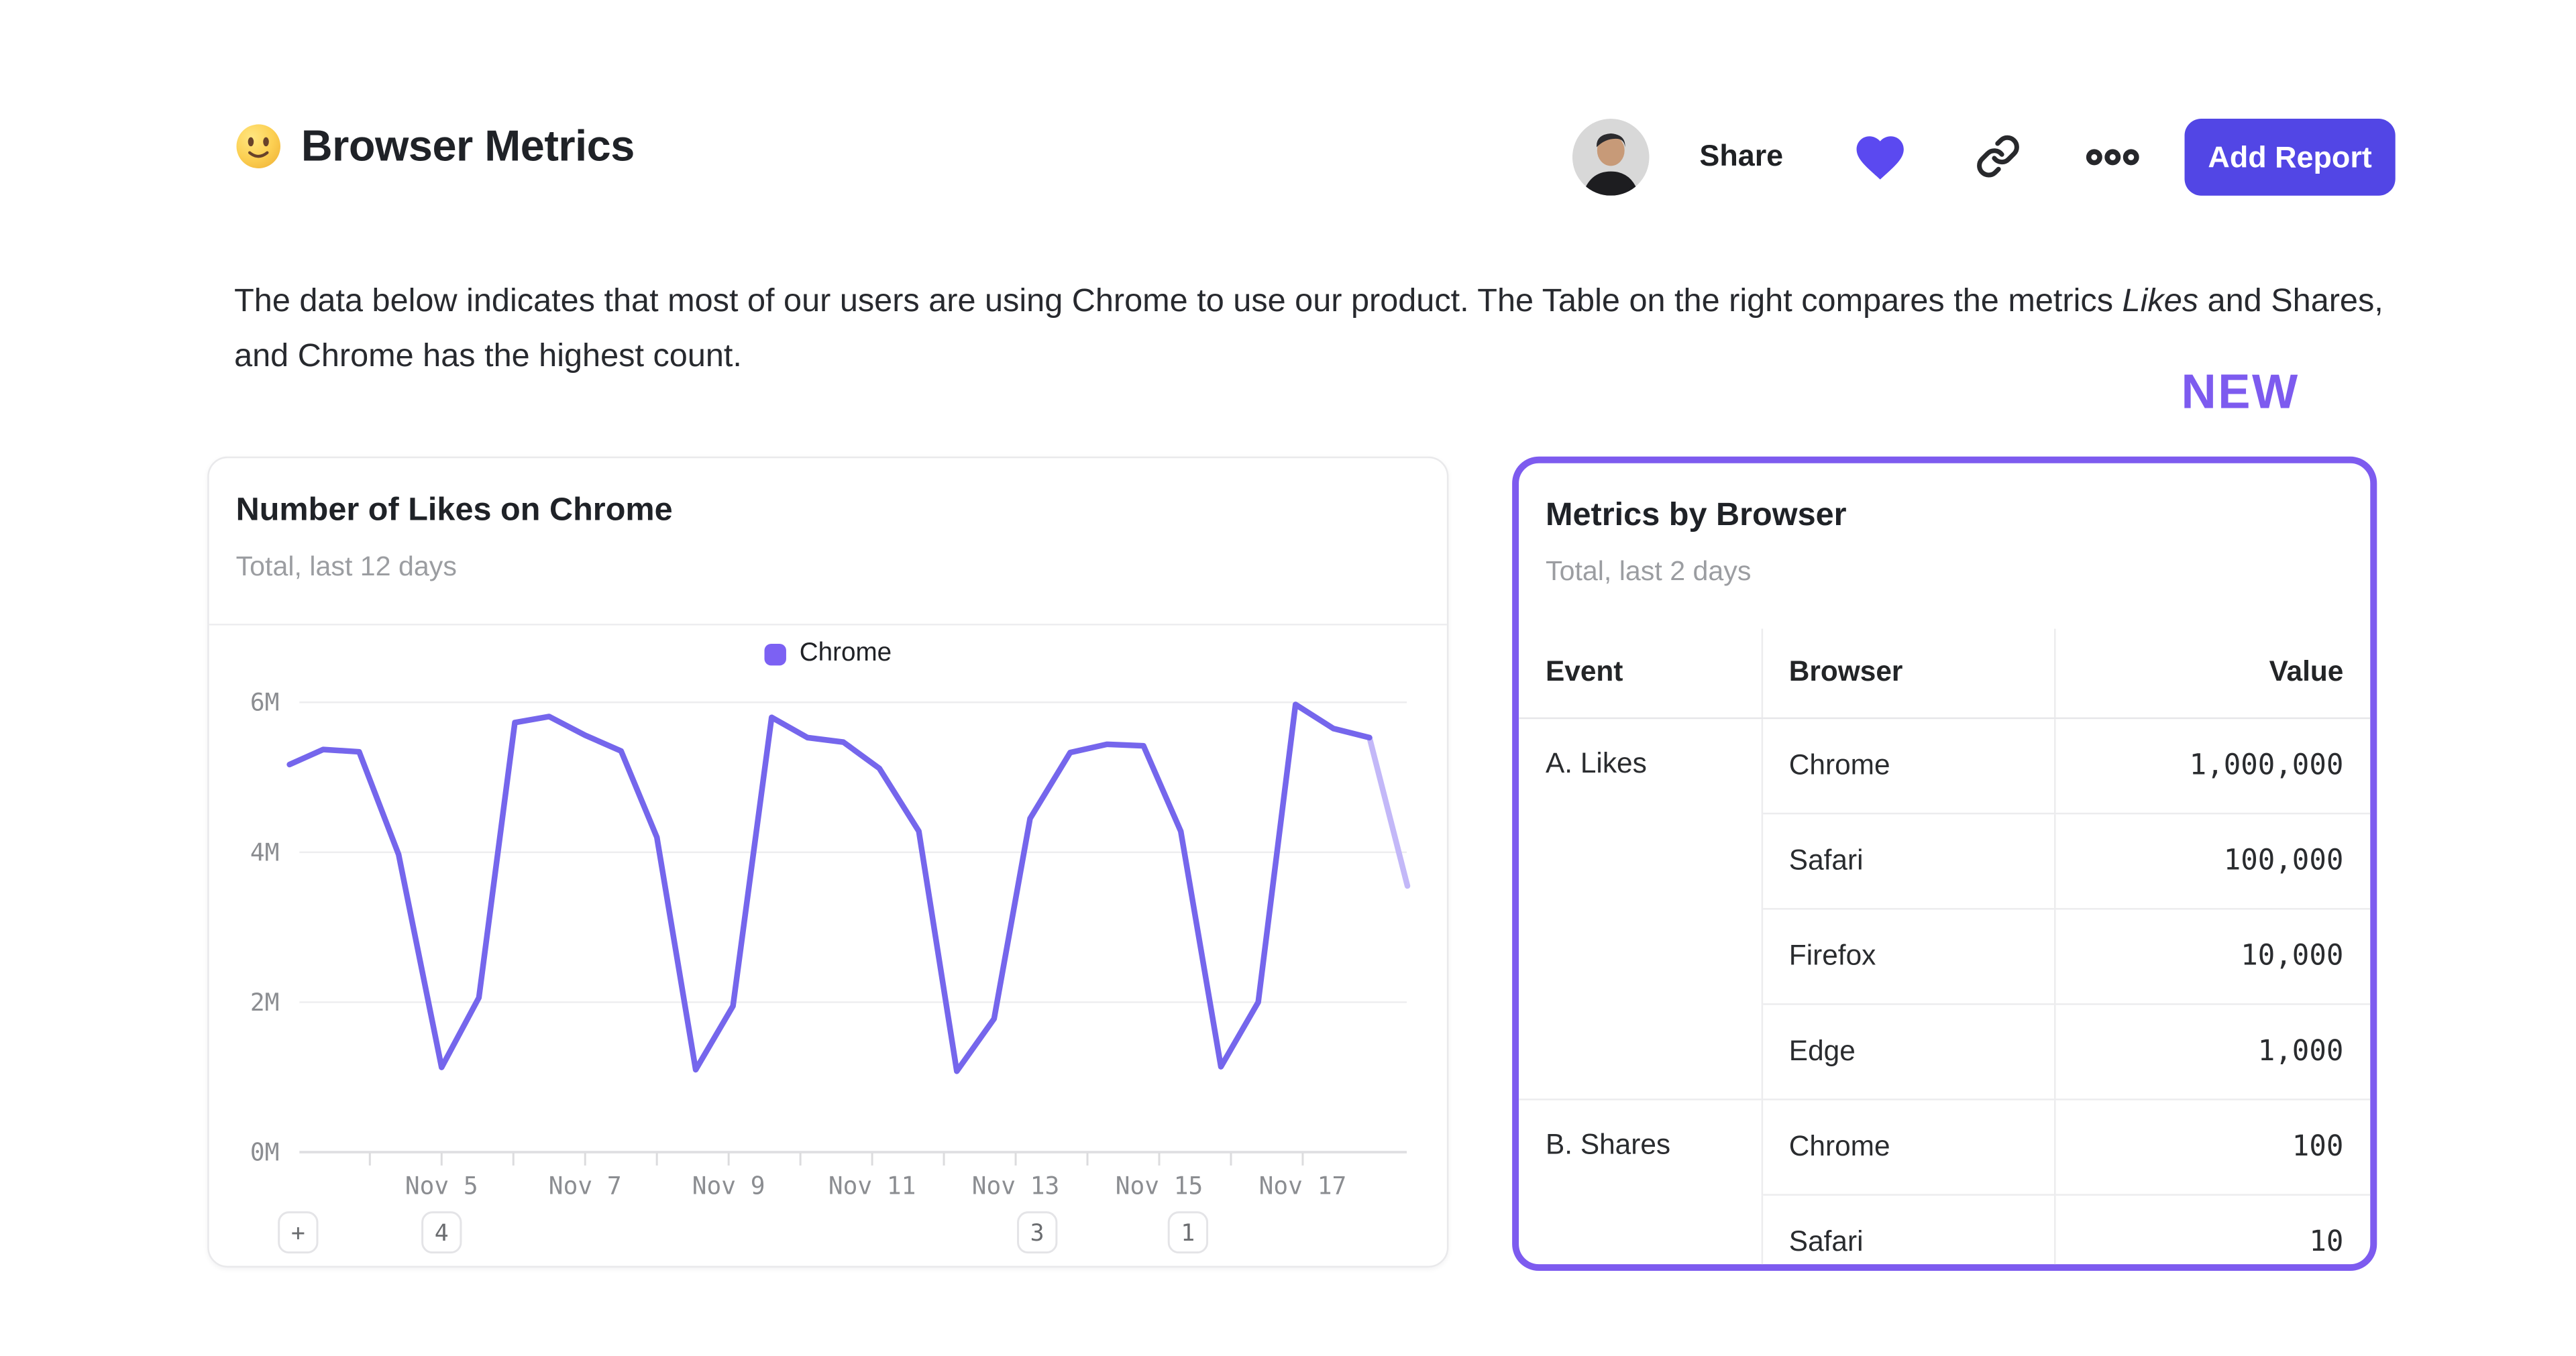 The width and height of the screenshot is (2576, 1356). What do you see at coordinates (346, 566) in the screenshot?
I see `chart-card-subtitle: Total, last 12 days` at bounding box center [346, 566].